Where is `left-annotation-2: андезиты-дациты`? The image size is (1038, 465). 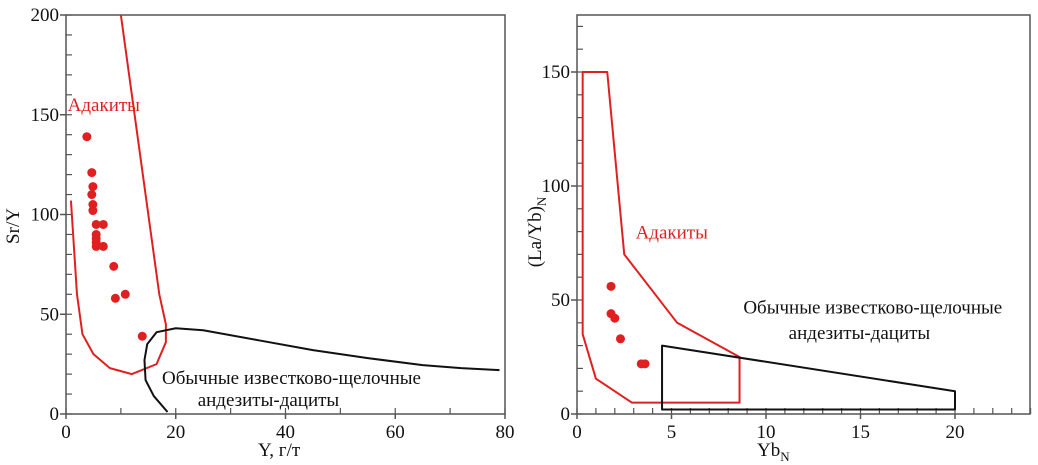 left-annotation-2: андезиты-дациты is located at coordinates (269, 400).